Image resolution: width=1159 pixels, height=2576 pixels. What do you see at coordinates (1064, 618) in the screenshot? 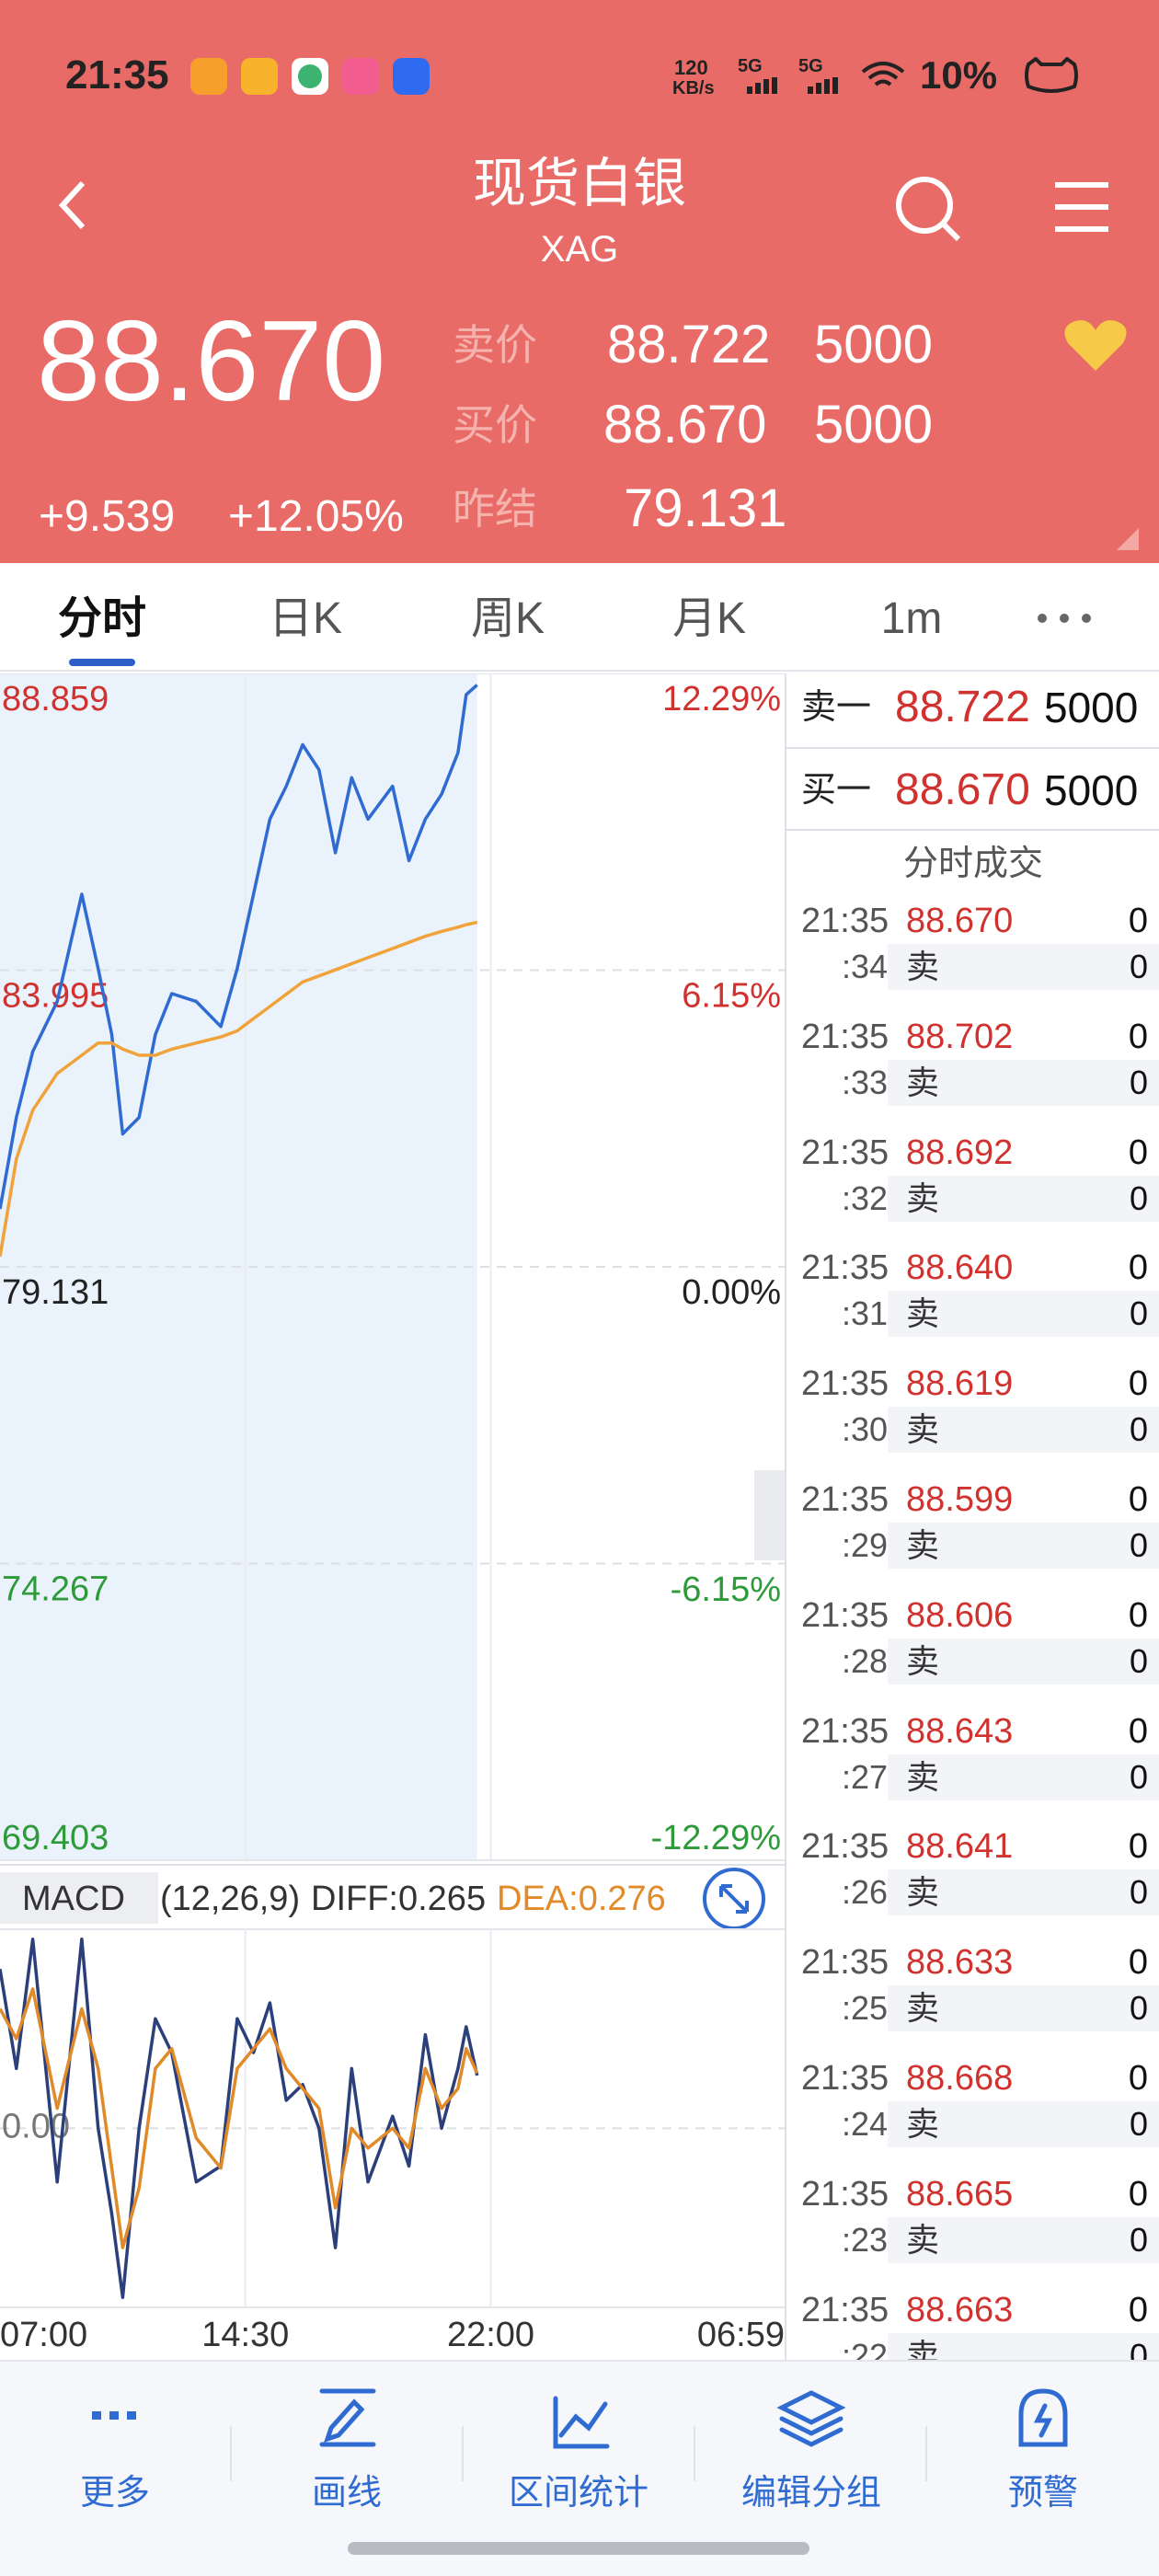
I see `more-tabs` at bounding box center [1064, 618].